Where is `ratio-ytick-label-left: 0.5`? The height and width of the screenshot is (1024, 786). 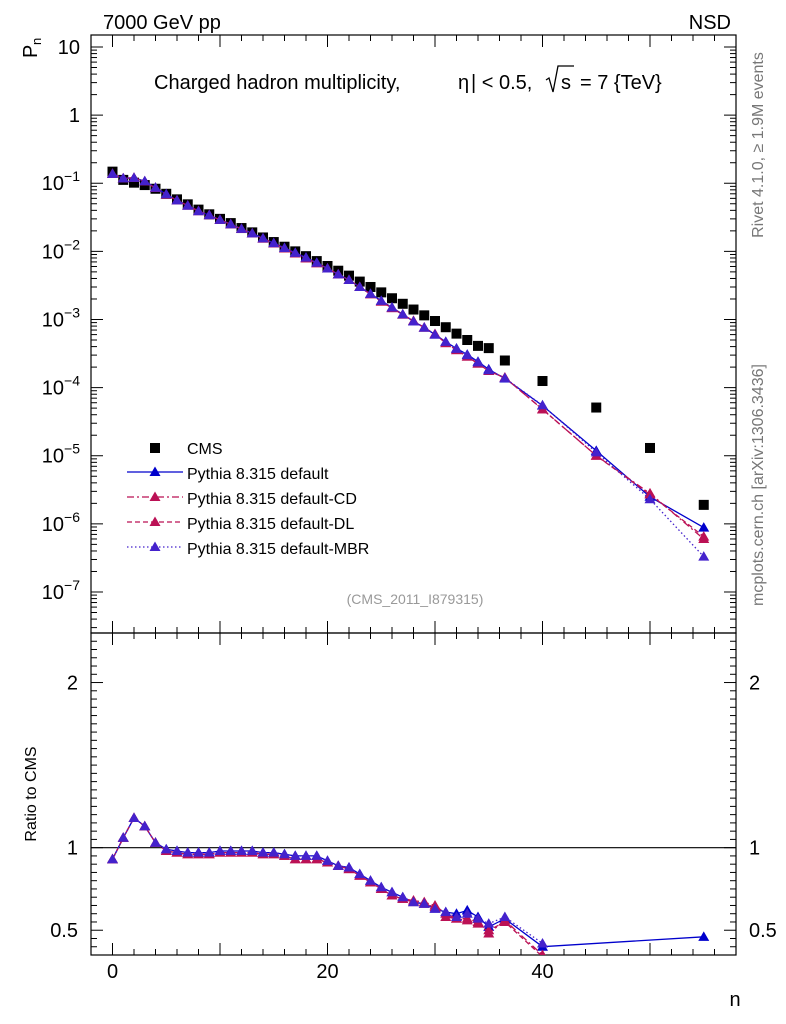
ratio-ytick-label-left: 0.5 is located at coordinates (64, 931).